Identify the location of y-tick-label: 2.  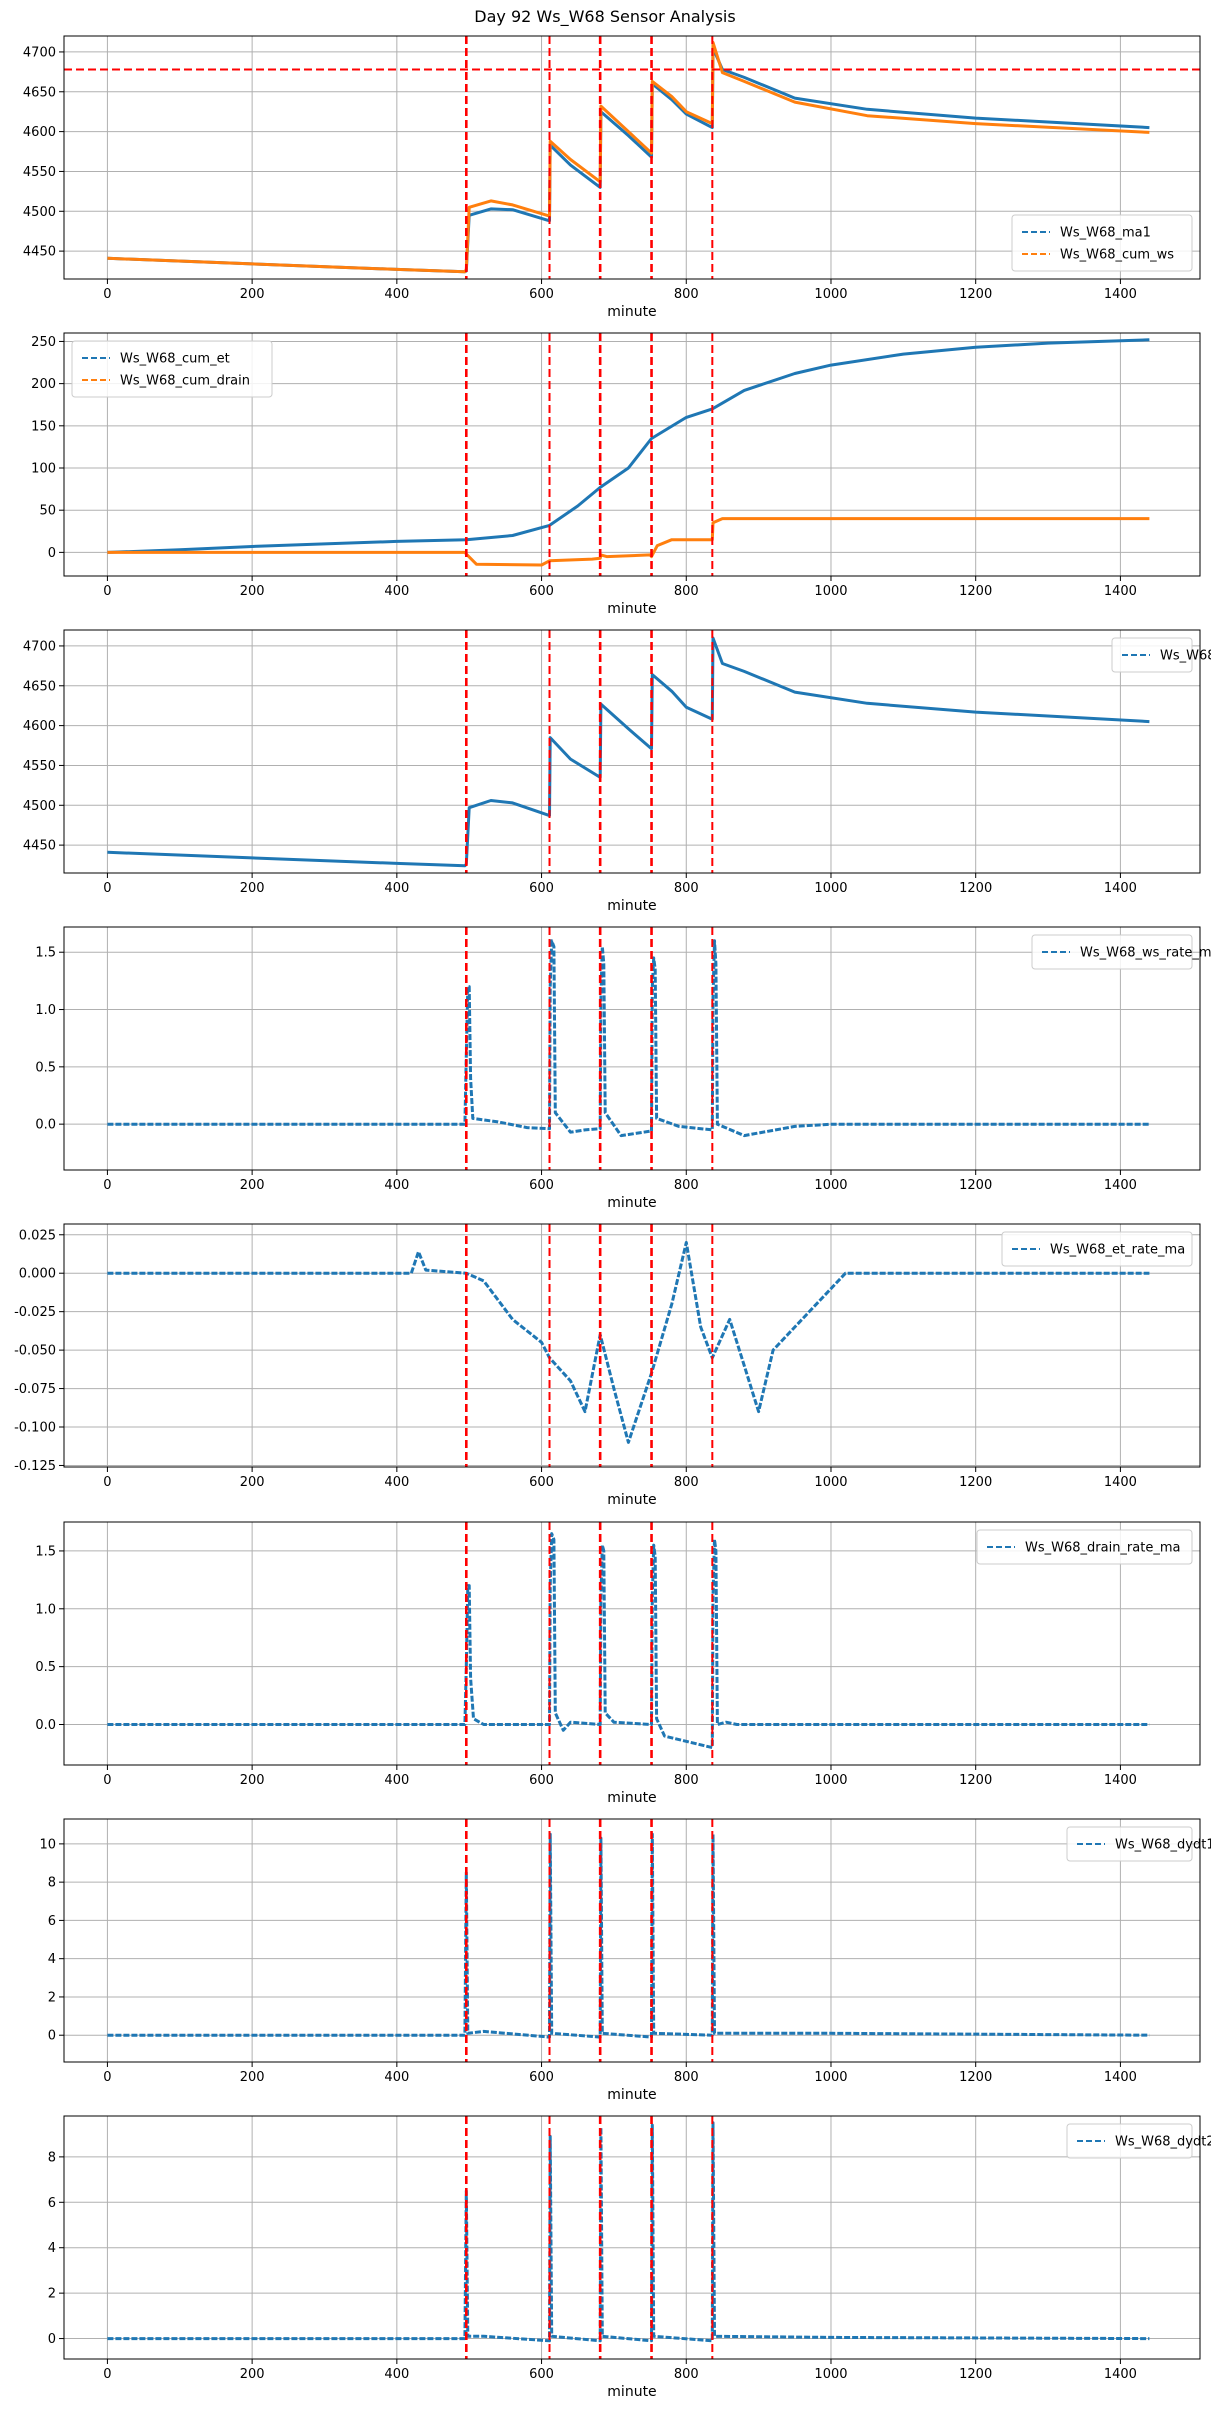
(52, 2294).